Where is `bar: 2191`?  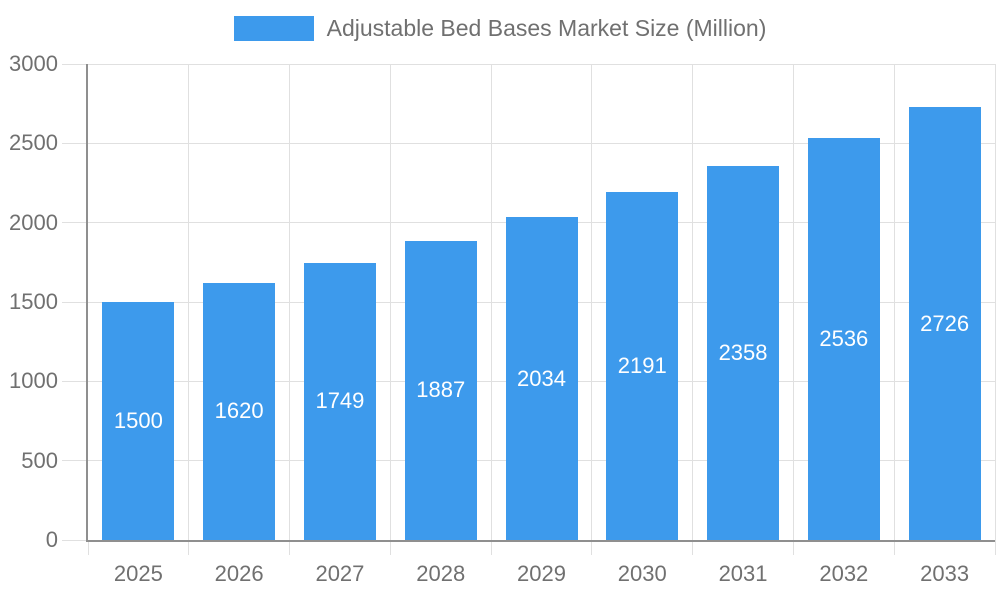 bar: 2191 is located at coordinates (642, 366).